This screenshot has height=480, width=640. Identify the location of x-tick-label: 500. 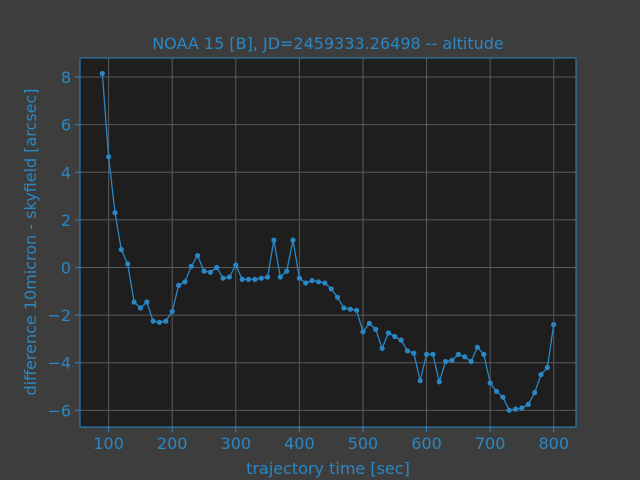
(363, 443).